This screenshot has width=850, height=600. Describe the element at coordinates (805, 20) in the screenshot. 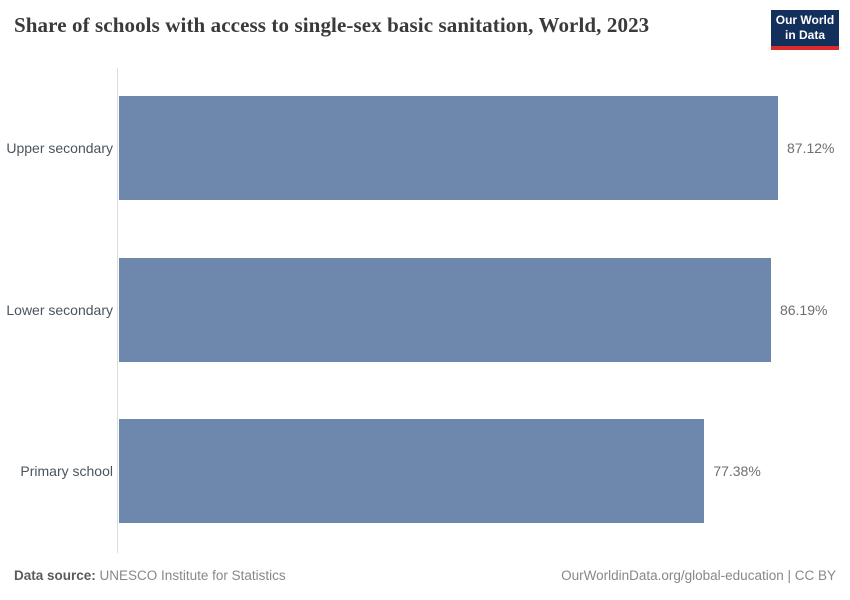

I see `owid-logo-line1: Our World` at that location.